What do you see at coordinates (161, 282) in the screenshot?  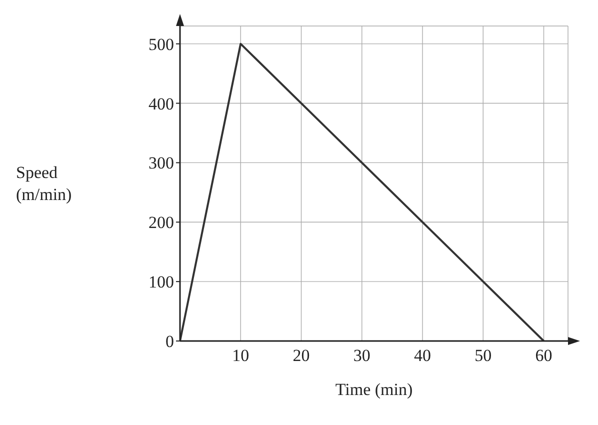 I see `y-tick-label: 100` at bounding box center [161, 282].